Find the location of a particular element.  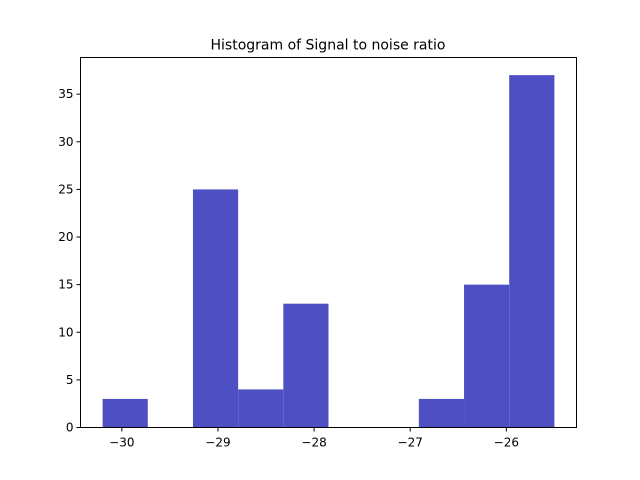

x-axis-ticks: −30 −29 −28 −27 −26 is located at coordinates (314, 438).